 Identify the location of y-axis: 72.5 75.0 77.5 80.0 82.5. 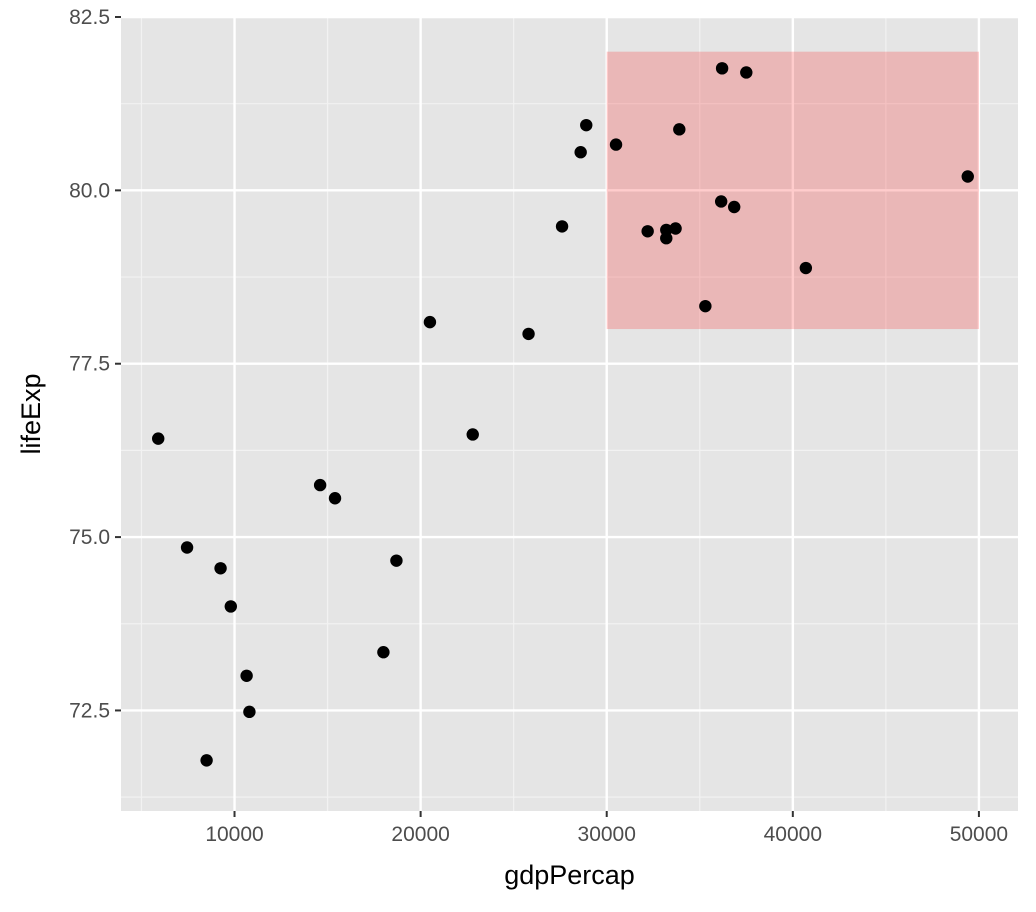
(95, 364).